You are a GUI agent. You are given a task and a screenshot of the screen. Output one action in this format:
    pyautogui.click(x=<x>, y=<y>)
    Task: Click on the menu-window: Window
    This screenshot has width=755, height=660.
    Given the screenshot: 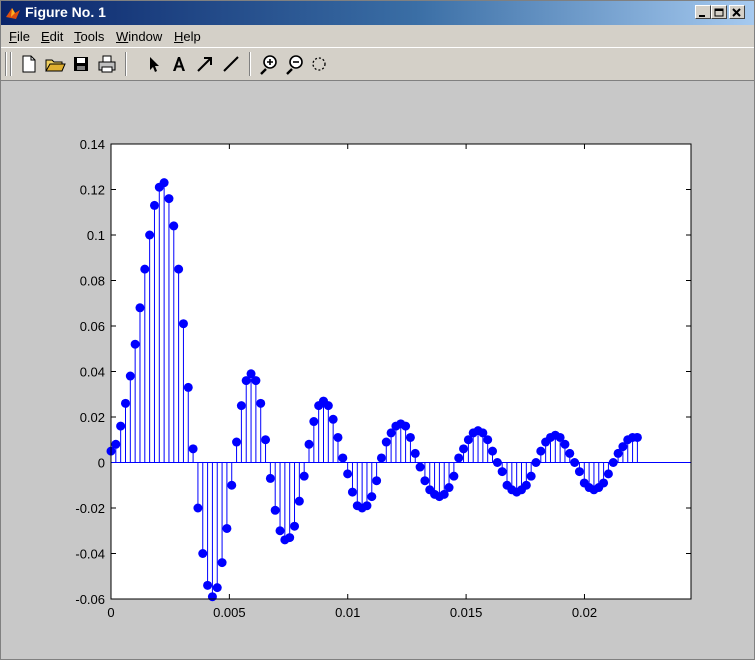 What is the action you would take?
    pyautogui.click(x=139, y=36)
    